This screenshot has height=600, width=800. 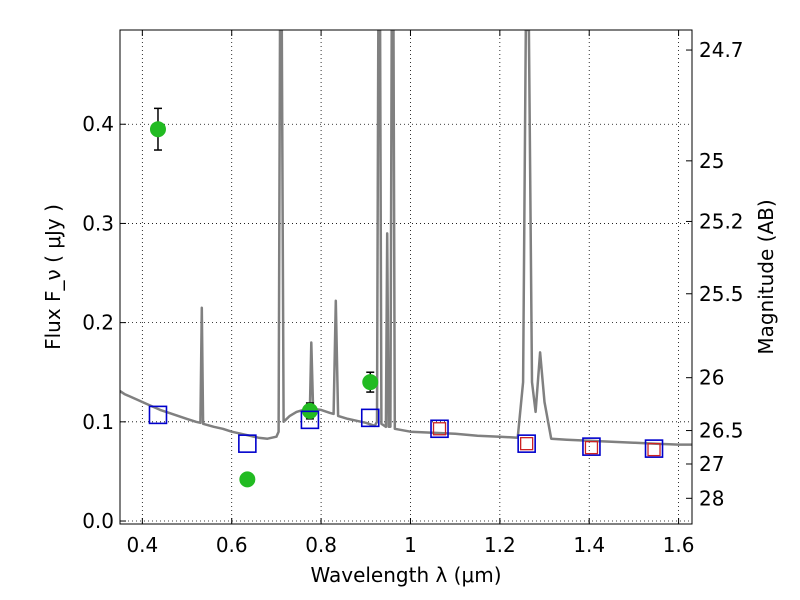 I want to click on x-tick-label: 1.2, so click(x=500, y=545).